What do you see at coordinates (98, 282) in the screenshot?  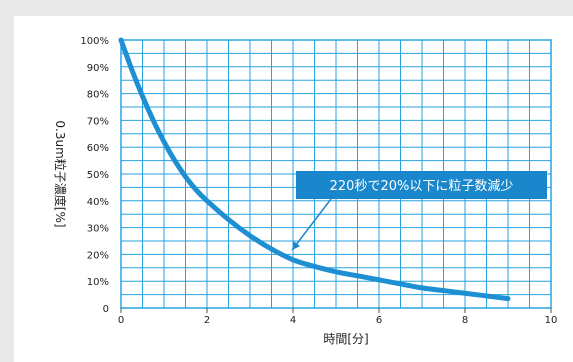 I see `y-tick-label: 10%` at bounding box center [98, 282].